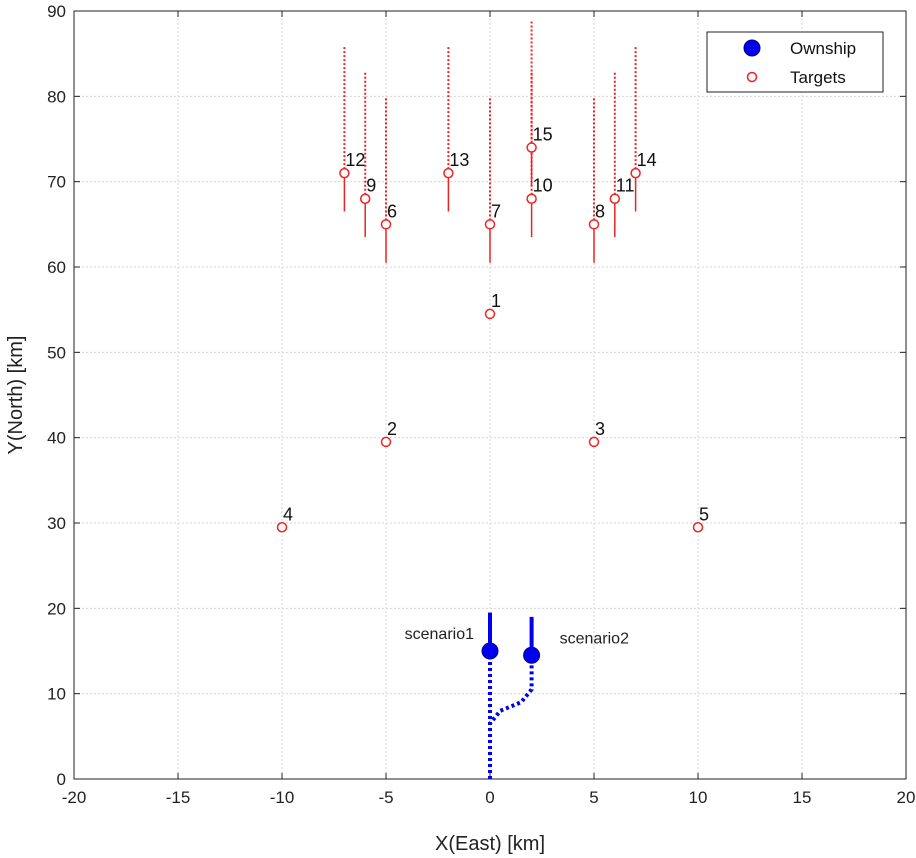 The height and width of the screenshot is (858, 916). I want to click on x-tick-label: 10, so click(698, 797).